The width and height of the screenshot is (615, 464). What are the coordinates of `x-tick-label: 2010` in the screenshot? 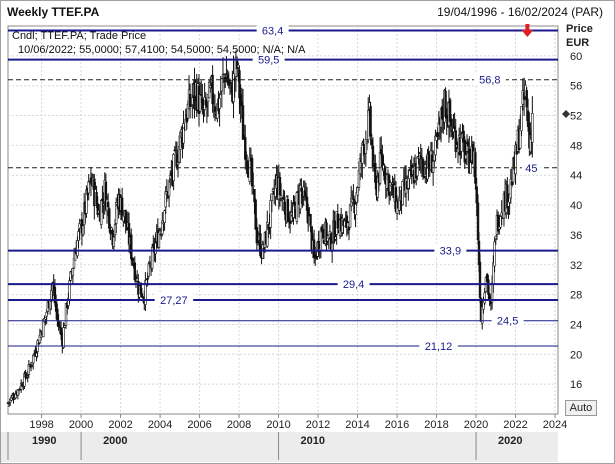 It's located at (278, 425).